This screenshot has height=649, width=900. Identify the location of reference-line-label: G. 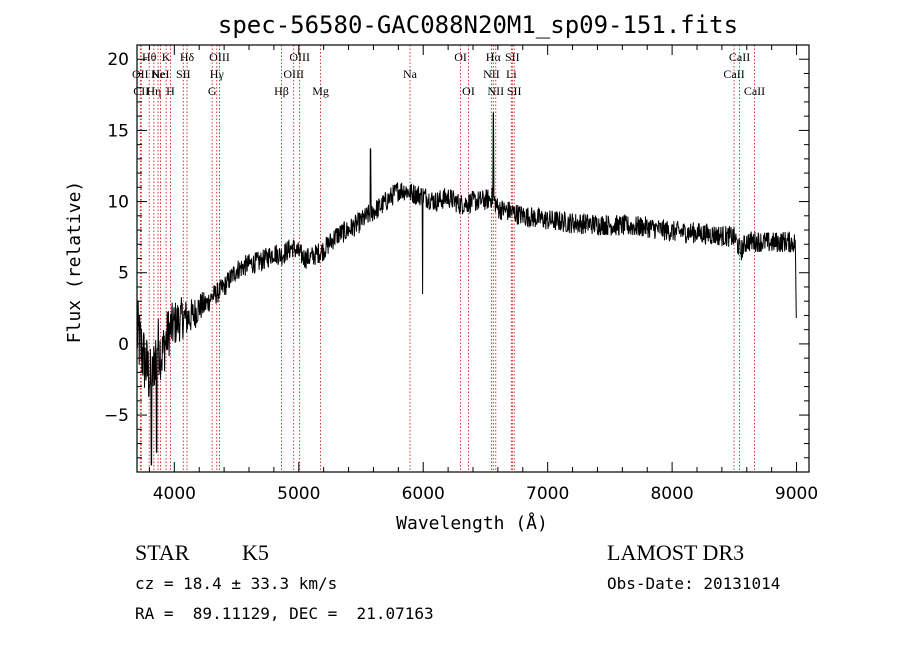
(212, 91).